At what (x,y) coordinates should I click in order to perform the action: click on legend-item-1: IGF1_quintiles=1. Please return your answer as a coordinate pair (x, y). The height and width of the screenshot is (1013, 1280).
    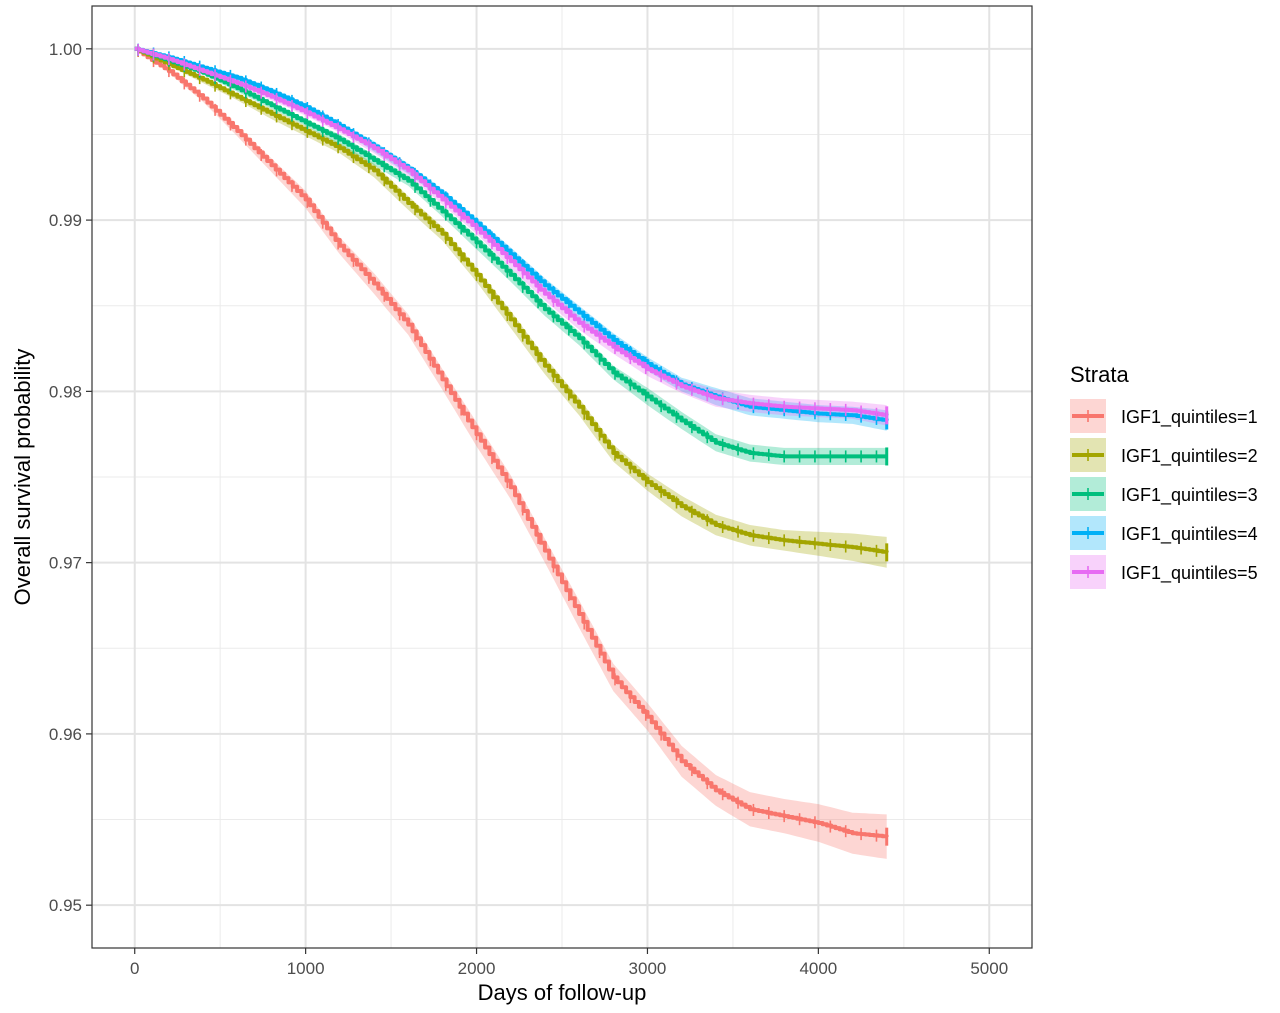
    Looking at the image, I should click on (1164, 416).